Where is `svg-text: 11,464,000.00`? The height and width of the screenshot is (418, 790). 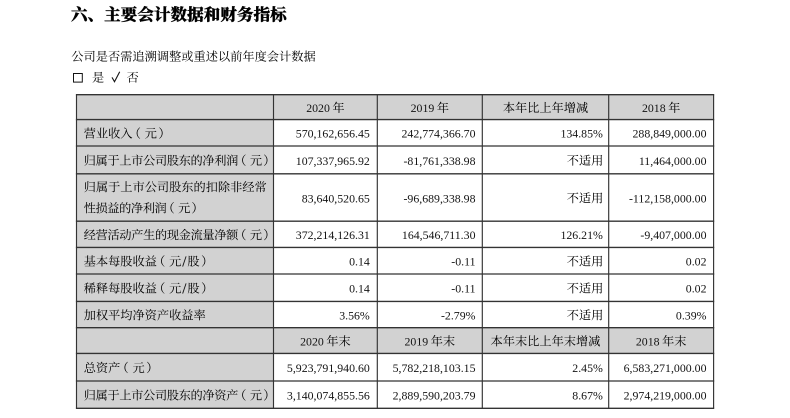
svg-text: 11,464,000.00 is located at coordinates (673, 161).